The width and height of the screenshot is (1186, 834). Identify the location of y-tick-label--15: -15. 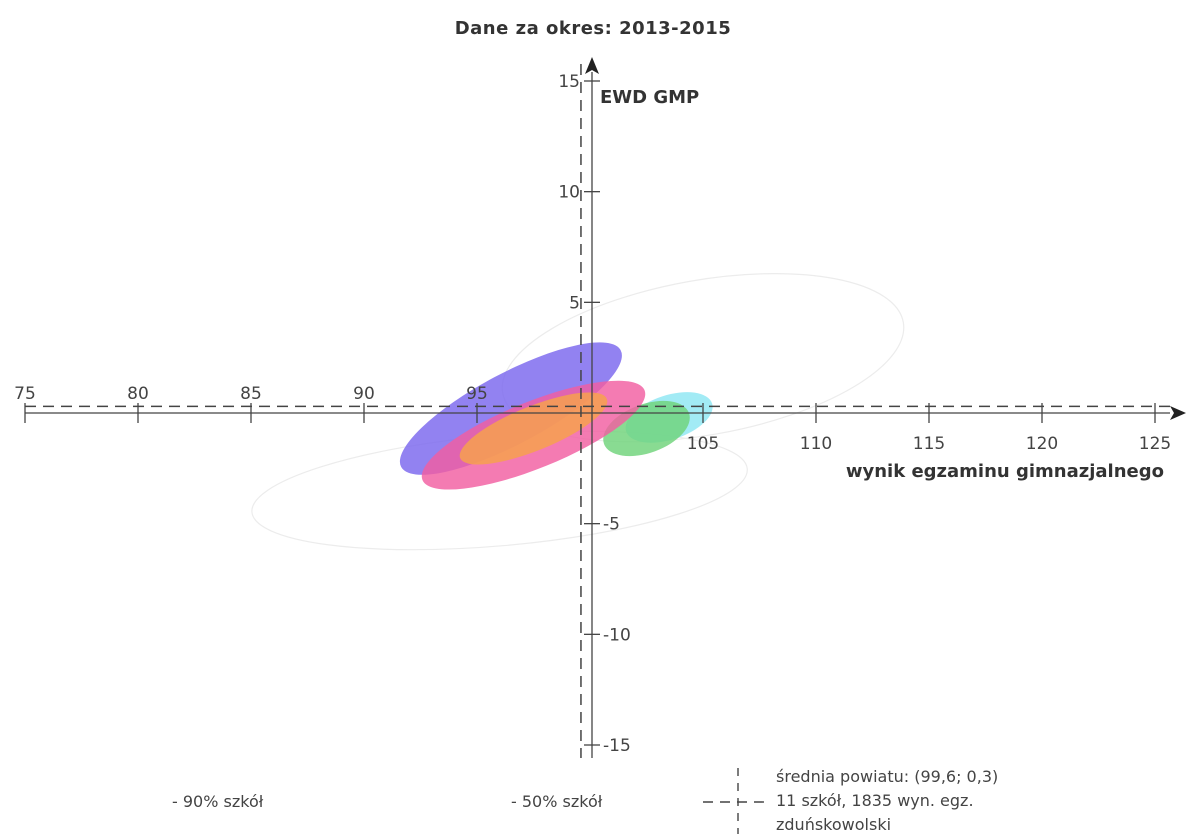
(617, 746).